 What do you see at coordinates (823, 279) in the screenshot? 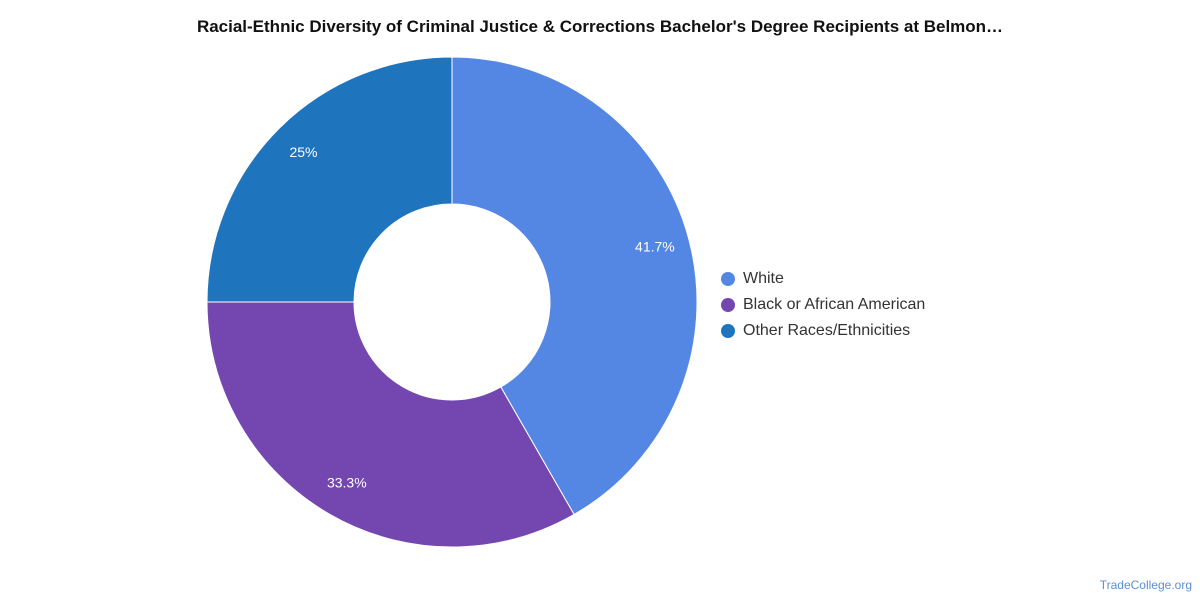
I see `legend-item-0: White` at bounding box center [823, 279].